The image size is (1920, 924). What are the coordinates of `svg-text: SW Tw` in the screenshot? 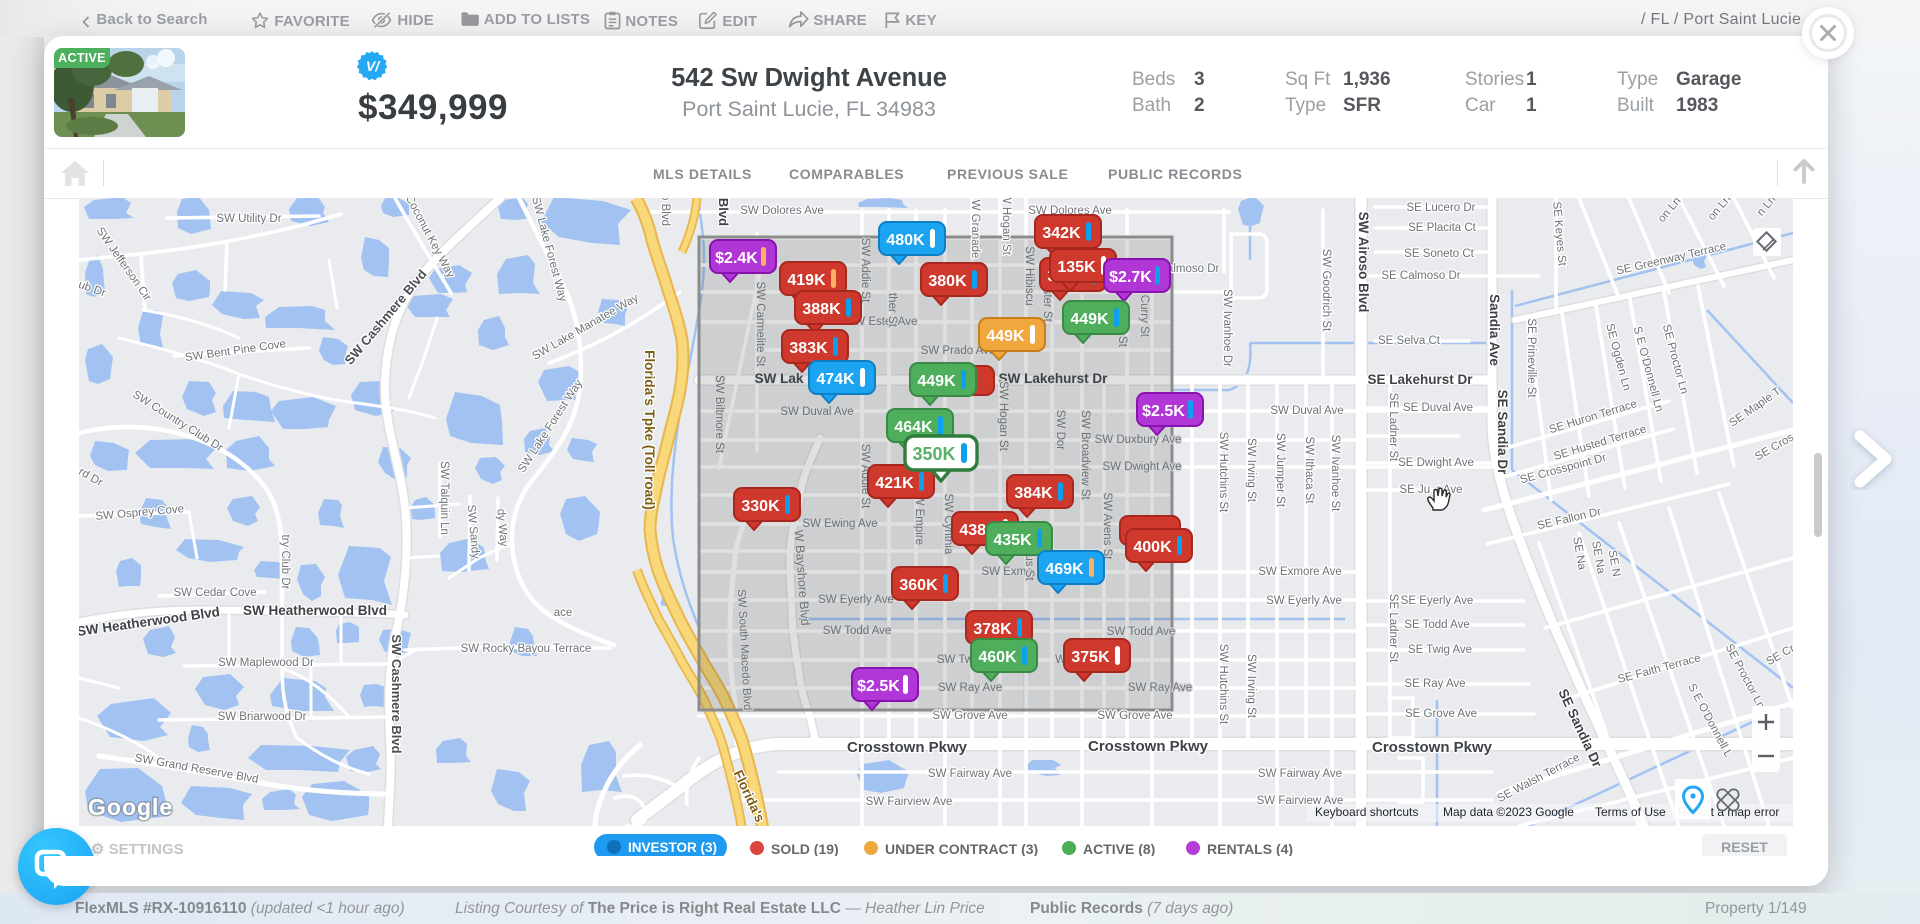 It's located at (955, 660).